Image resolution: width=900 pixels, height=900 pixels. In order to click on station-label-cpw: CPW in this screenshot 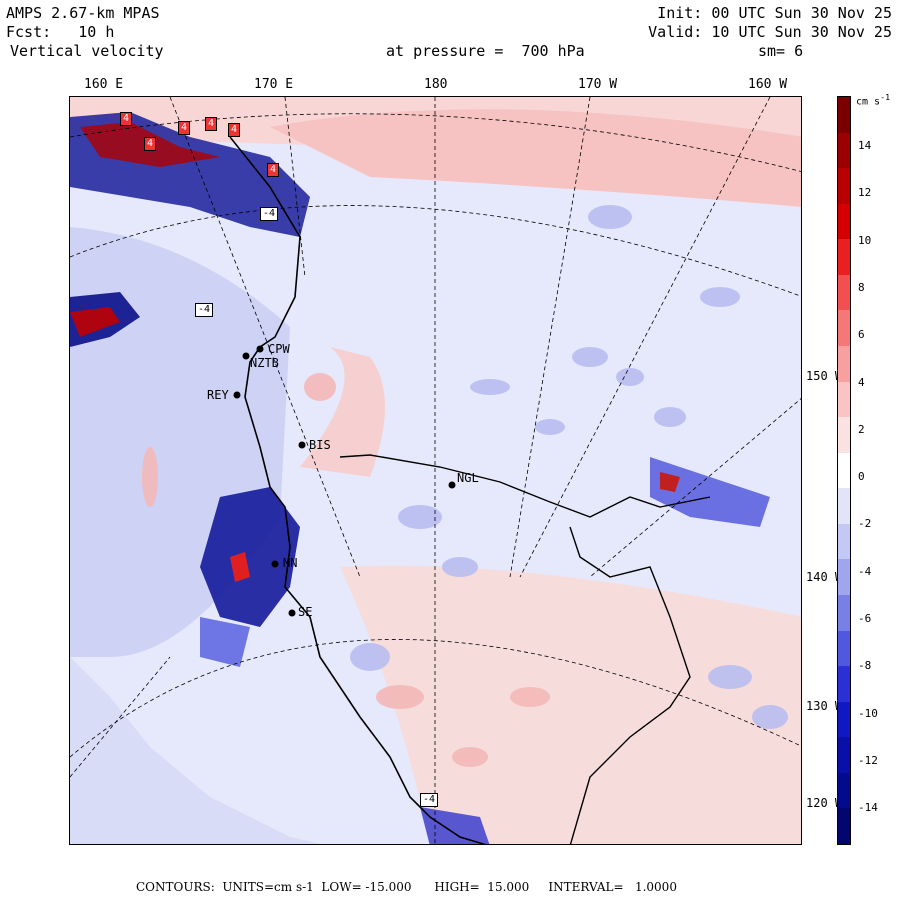, I will do `click(279, 349)`.